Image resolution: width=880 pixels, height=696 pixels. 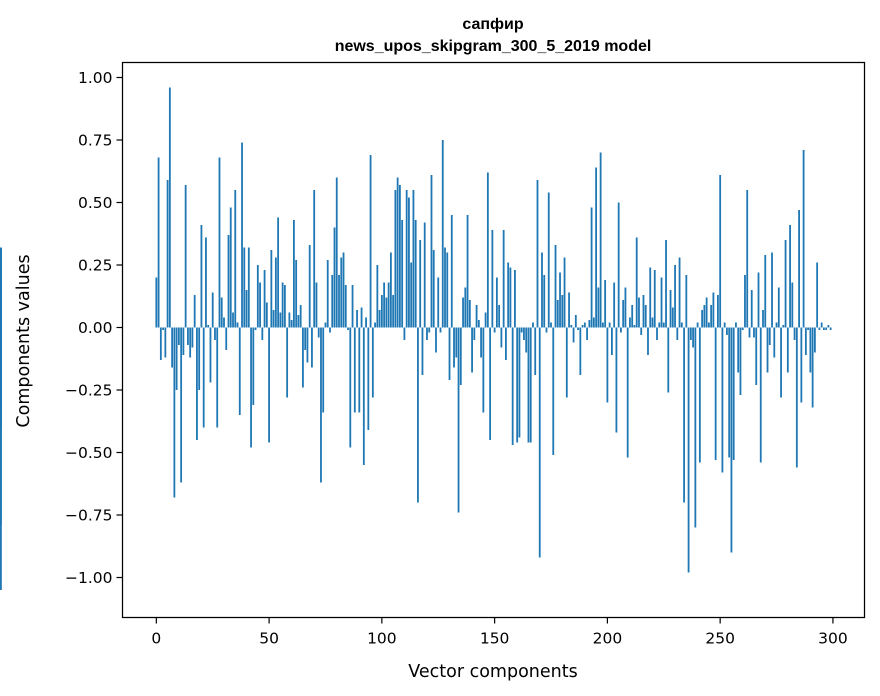 I want to click on x-tick-label: 250, so click(x=720, y=639).